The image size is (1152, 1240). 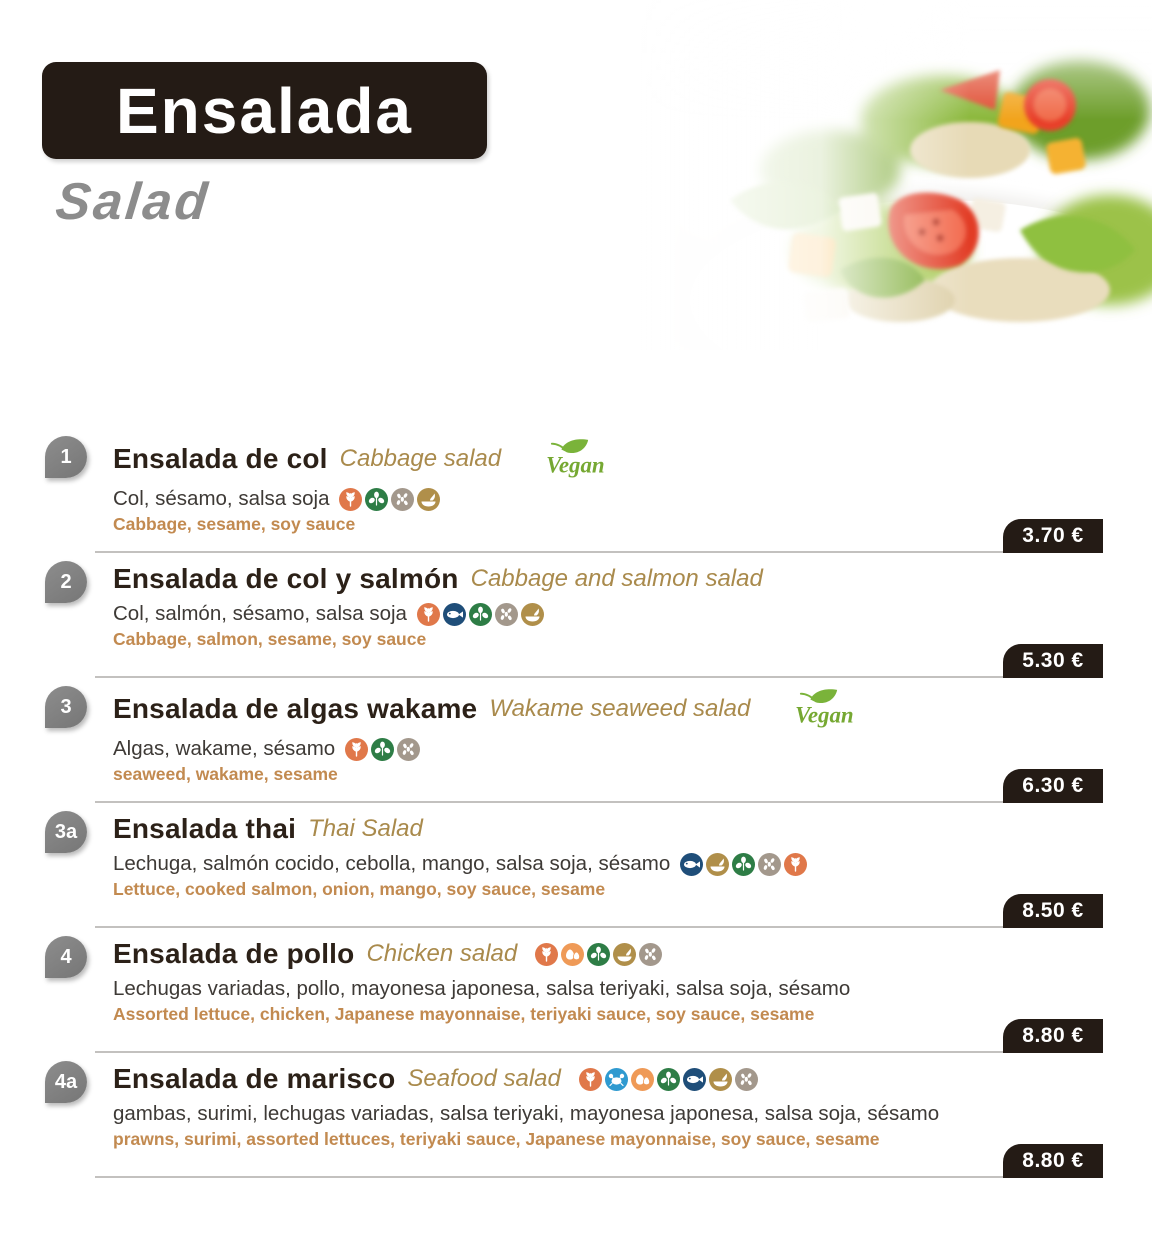 I want to click on item-number-badge: 3, so click(x=66, y=707).